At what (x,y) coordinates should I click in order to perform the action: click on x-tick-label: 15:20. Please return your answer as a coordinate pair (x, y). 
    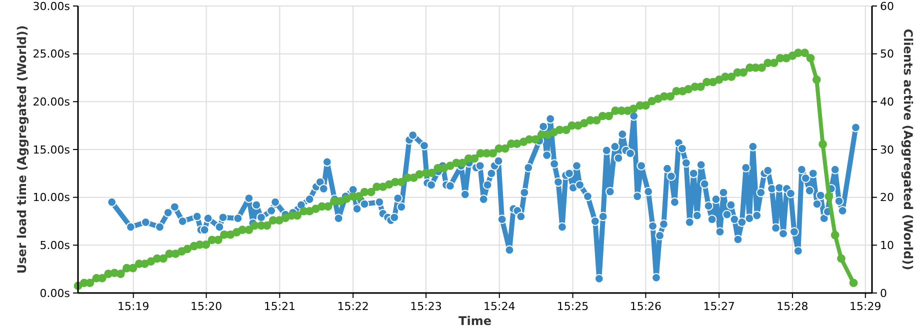
    Looking at the image, I should click on (206, 306).